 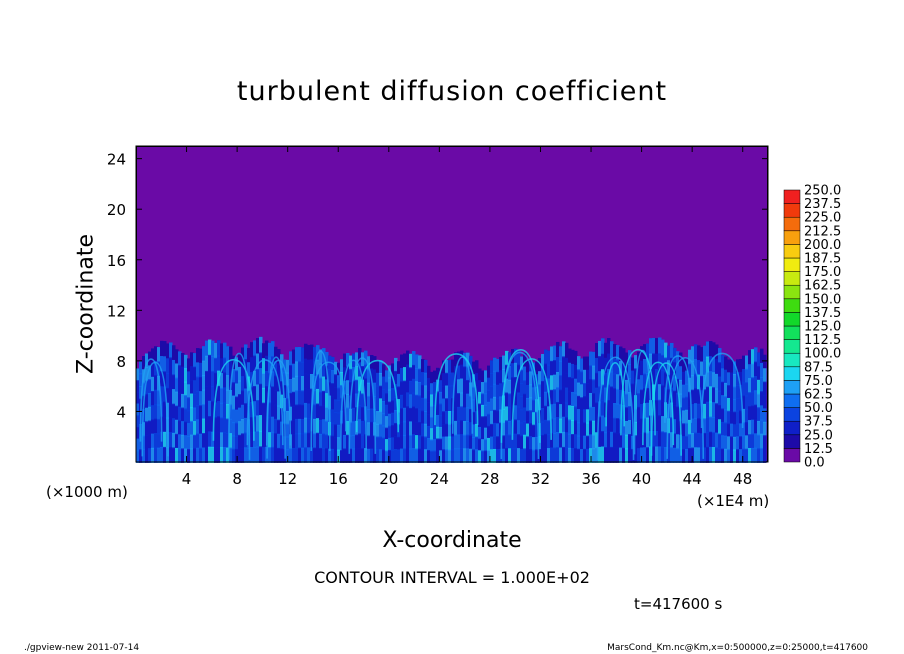 I want to click on x-tick-label: 32, so click(x=540, y=479).